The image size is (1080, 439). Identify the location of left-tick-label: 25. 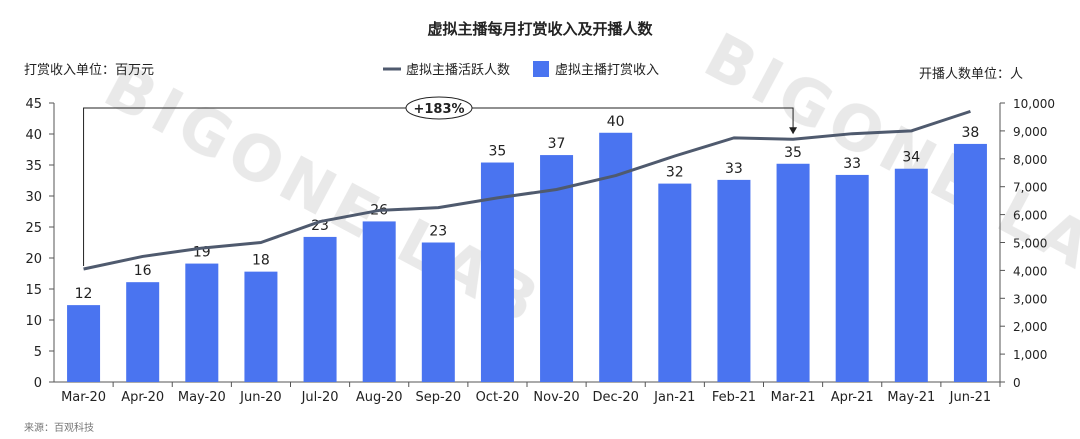
(33, 228).